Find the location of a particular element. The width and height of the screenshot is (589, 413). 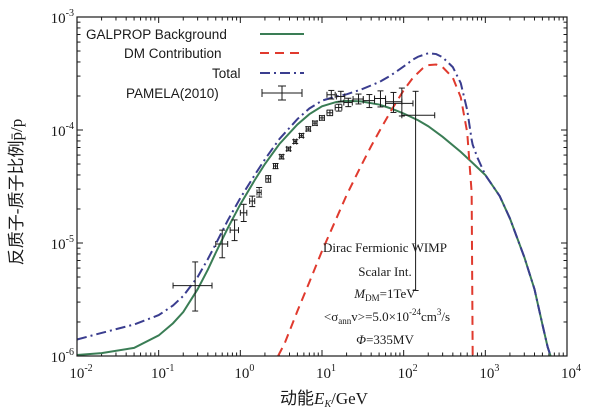

x-tick-label: 10² is located at coordinates (408, 372).